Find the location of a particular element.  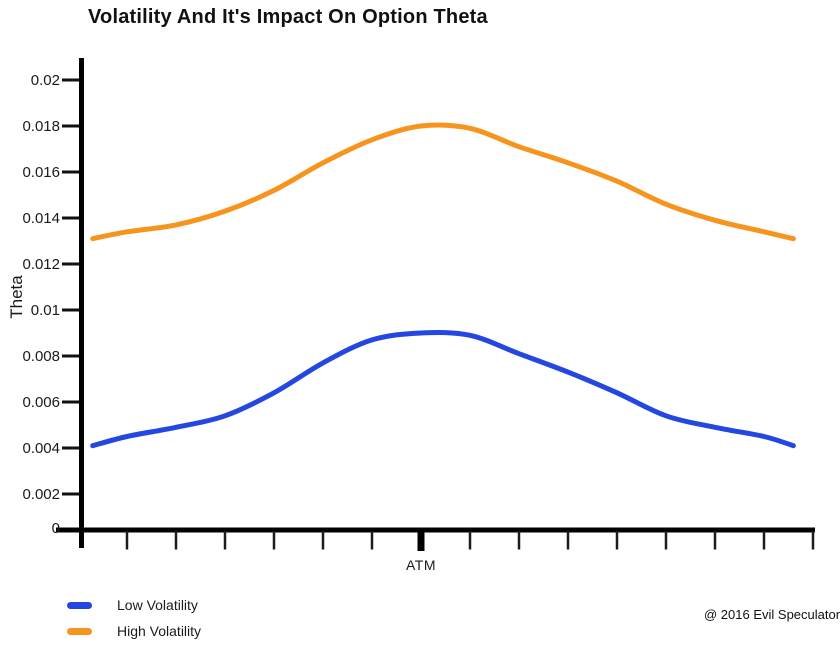

y-tick-label: 0.002 is located at coordinates (41, 494).